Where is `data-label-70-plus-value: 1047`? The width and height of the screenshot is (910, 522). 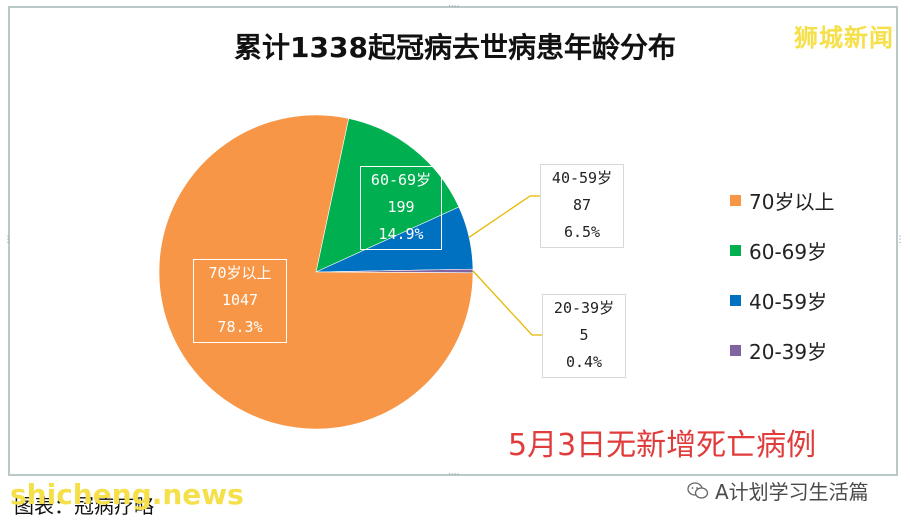
data-label-70-plus-value: 1047 is located at coordinates (240, 300).